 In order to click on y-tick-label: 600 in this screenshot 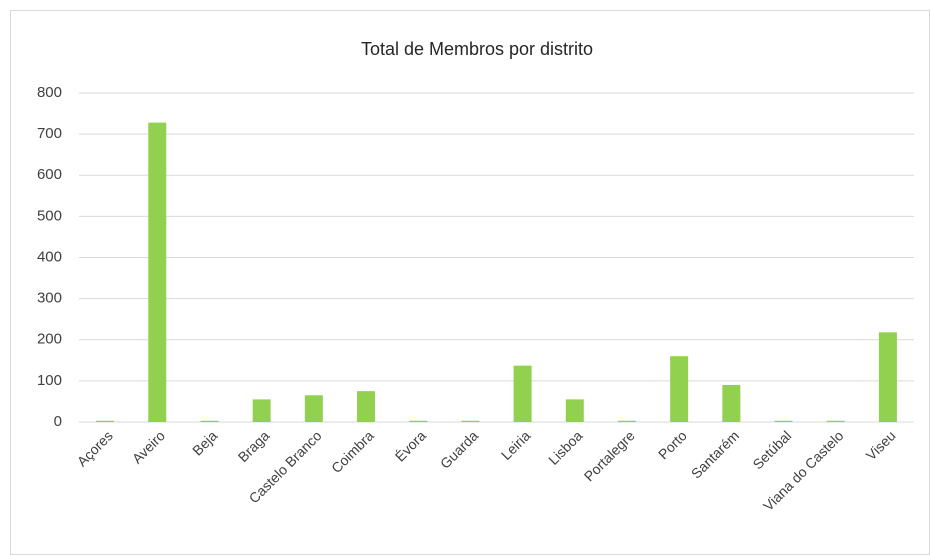, I will do `click(49, 174)`.